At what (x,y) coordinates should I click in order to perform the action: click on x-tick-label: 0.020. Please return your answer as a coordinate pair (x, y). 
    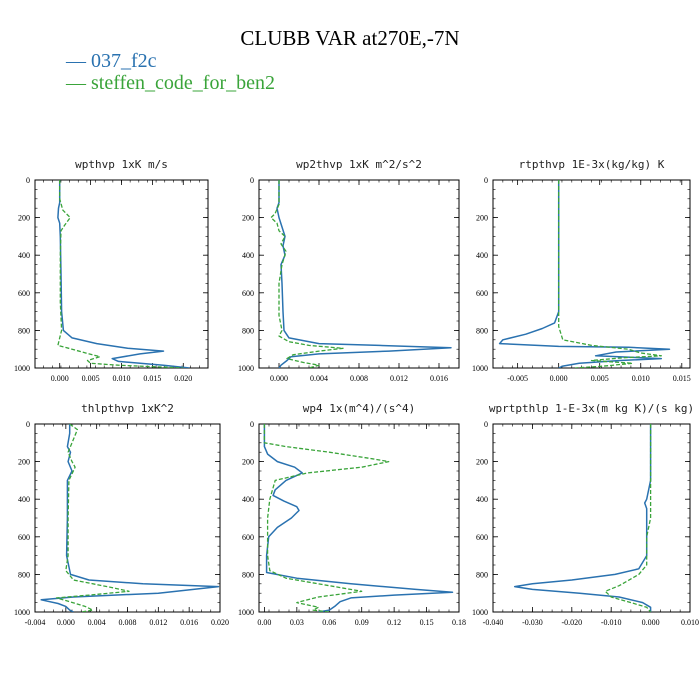
    Looking at the image, I should click on (183, 378).